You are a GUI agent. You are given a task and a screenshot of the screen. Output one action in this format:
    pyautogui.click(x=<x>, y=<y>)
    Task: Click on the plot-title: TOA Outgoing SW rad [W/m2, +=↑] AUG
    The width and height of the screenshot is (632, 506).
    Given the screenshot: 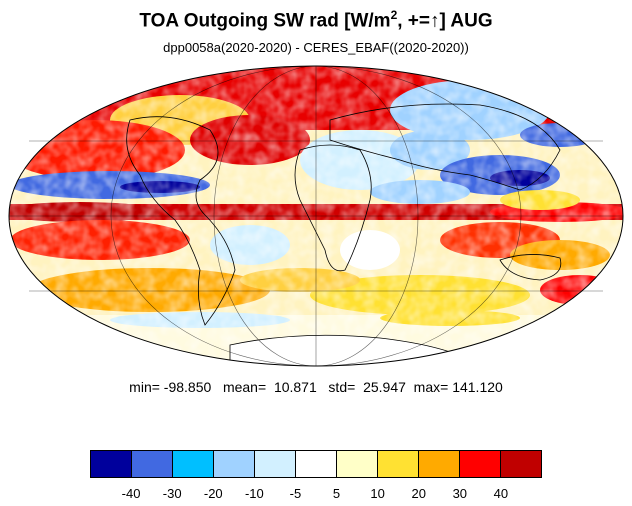 What is the action you would take?
    pyautogui.click(x=316, y=20)
    